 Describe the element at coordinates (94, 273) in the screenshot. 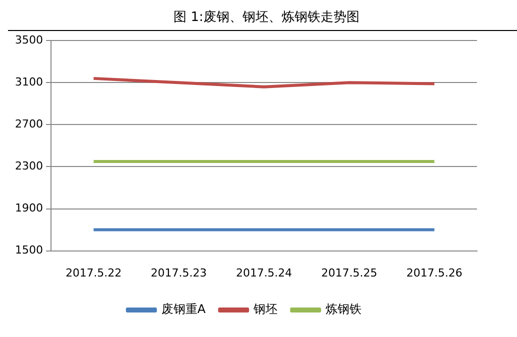

I see `x-tick-label: 2017.5.22` at that location.